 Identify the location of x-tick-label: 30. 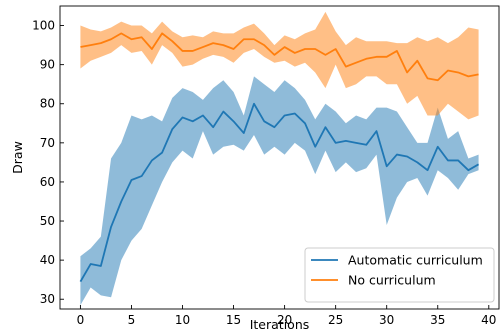
(386, 320).